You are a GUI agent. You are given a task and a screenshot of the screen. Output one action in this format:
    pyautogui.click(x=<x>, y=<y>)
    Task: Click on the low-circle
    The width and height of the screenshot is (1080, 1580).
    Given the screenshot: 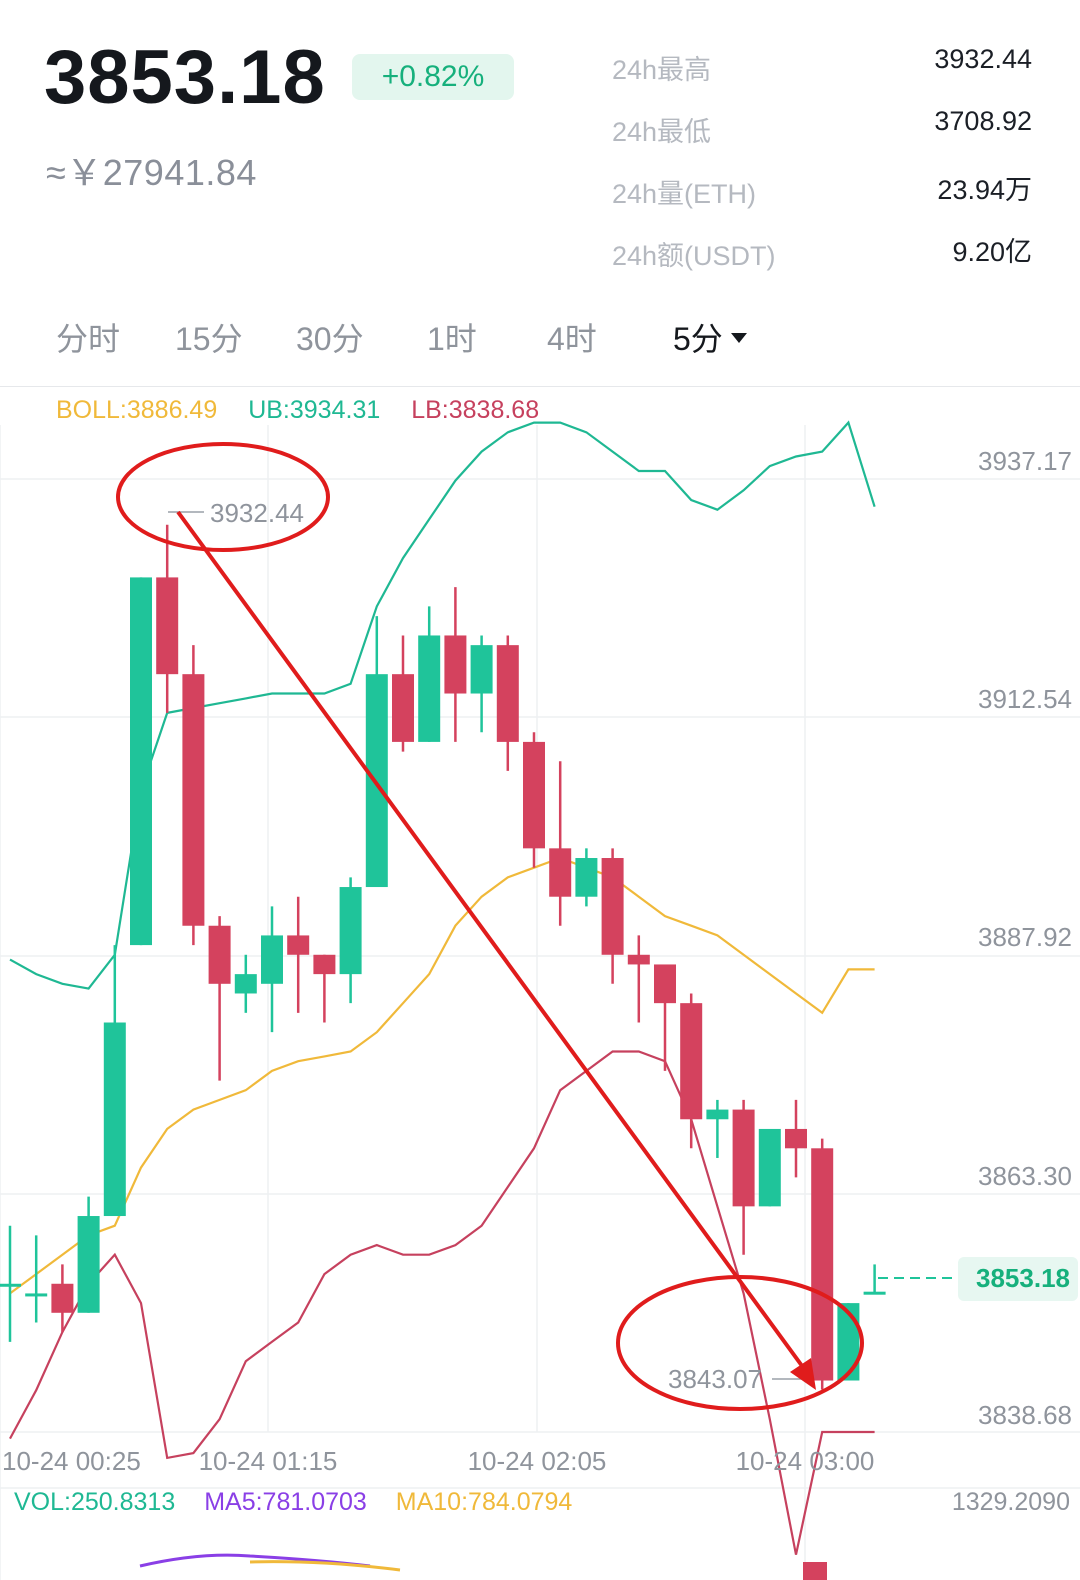 What is the action you would take?
    pyautogui.click(x=740, y=1343)
    